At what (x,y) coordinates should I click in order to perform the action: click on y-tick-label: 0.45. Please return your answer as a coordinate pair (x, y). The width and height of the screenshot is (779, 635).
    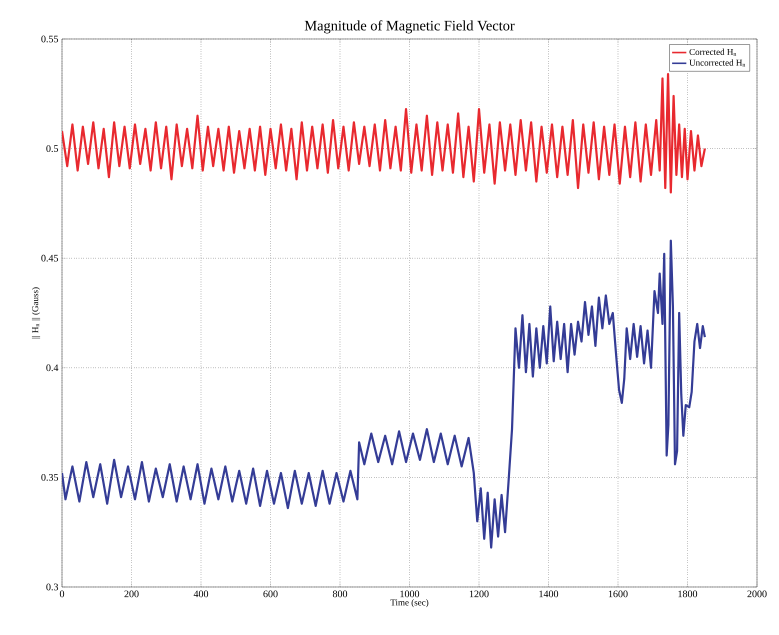
    Looking at the image, I should click on (49, 258).